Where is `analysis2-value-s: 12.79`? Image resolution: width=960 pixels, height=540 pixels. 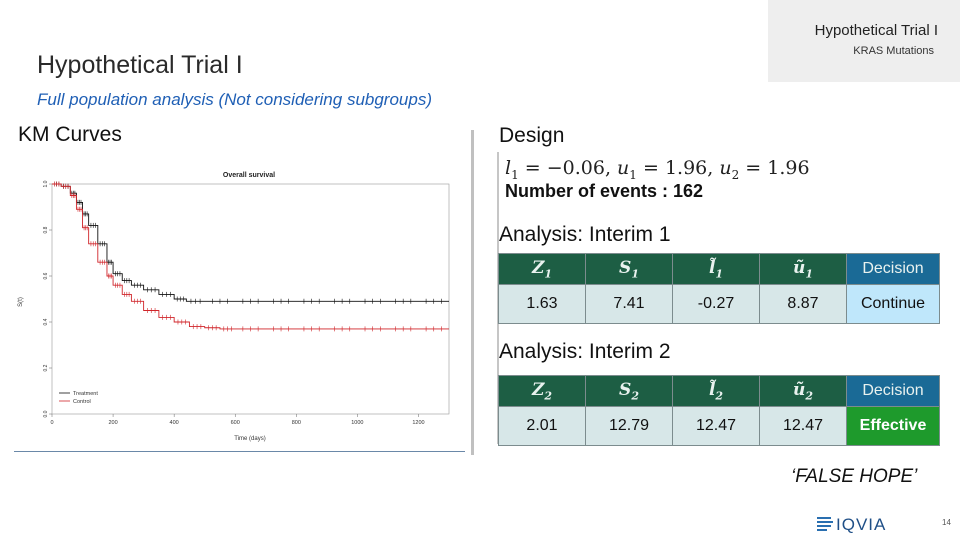
analysis2-value-s: 12.79 is located at coordinates (629, 426).